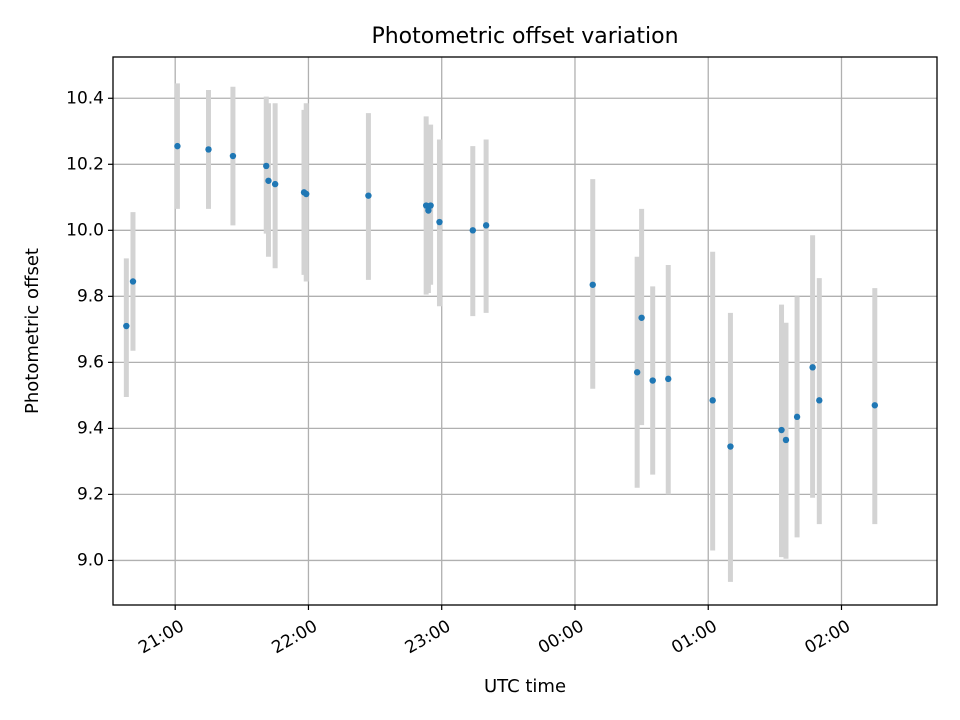  Describe the element at coordinates (428, 637) in the screenshot. I see `x-tick-label: 23:00` at that location.